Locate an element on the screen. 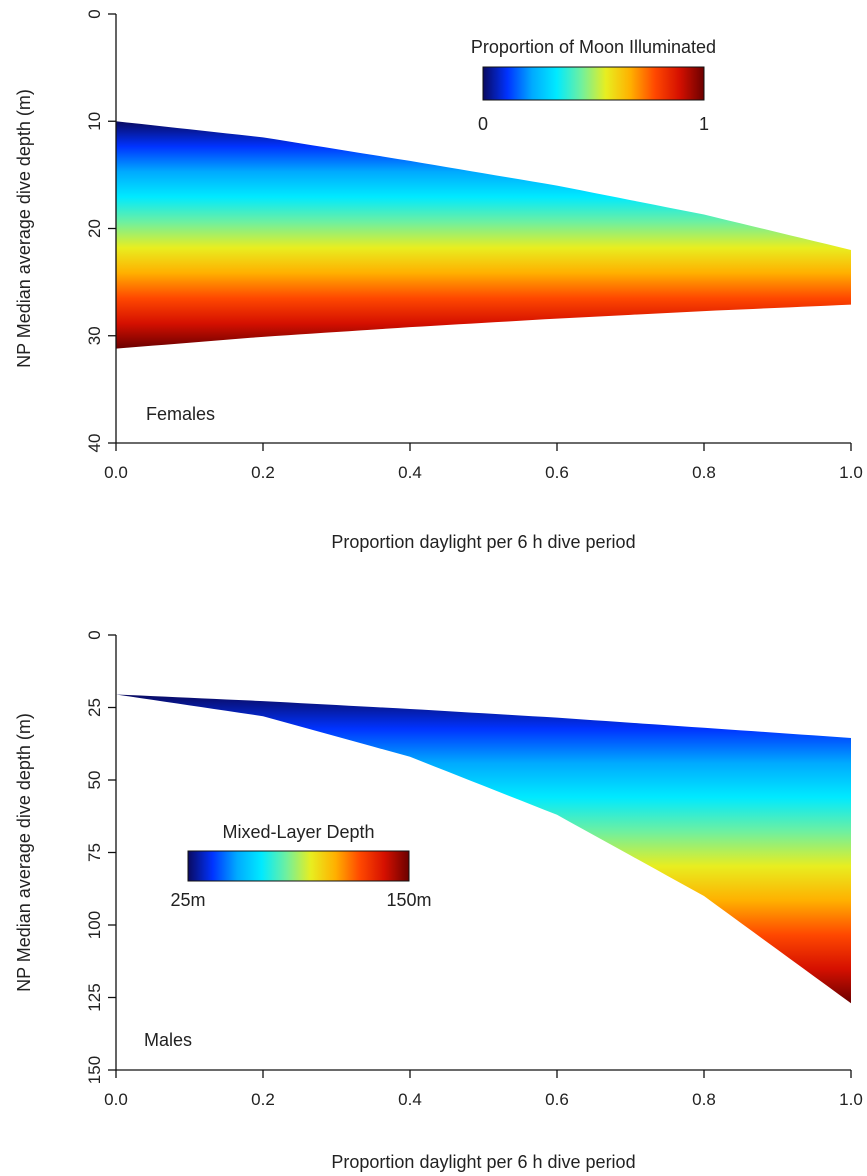 This screenshot has width=867, height=1176. mixed-layer-depth-colorbar: Mixed-Layer Depth 25m 150m is located at coordinates (300, 866).